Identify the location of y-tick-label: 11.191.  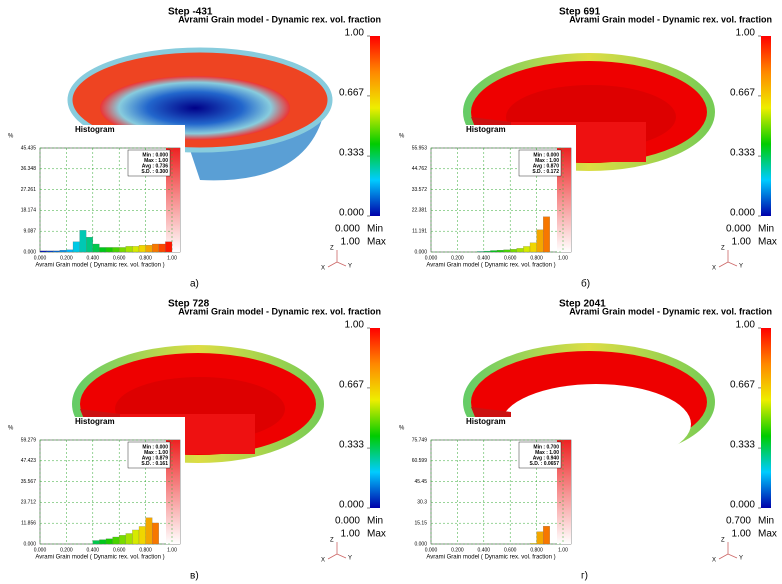
(419, 232).